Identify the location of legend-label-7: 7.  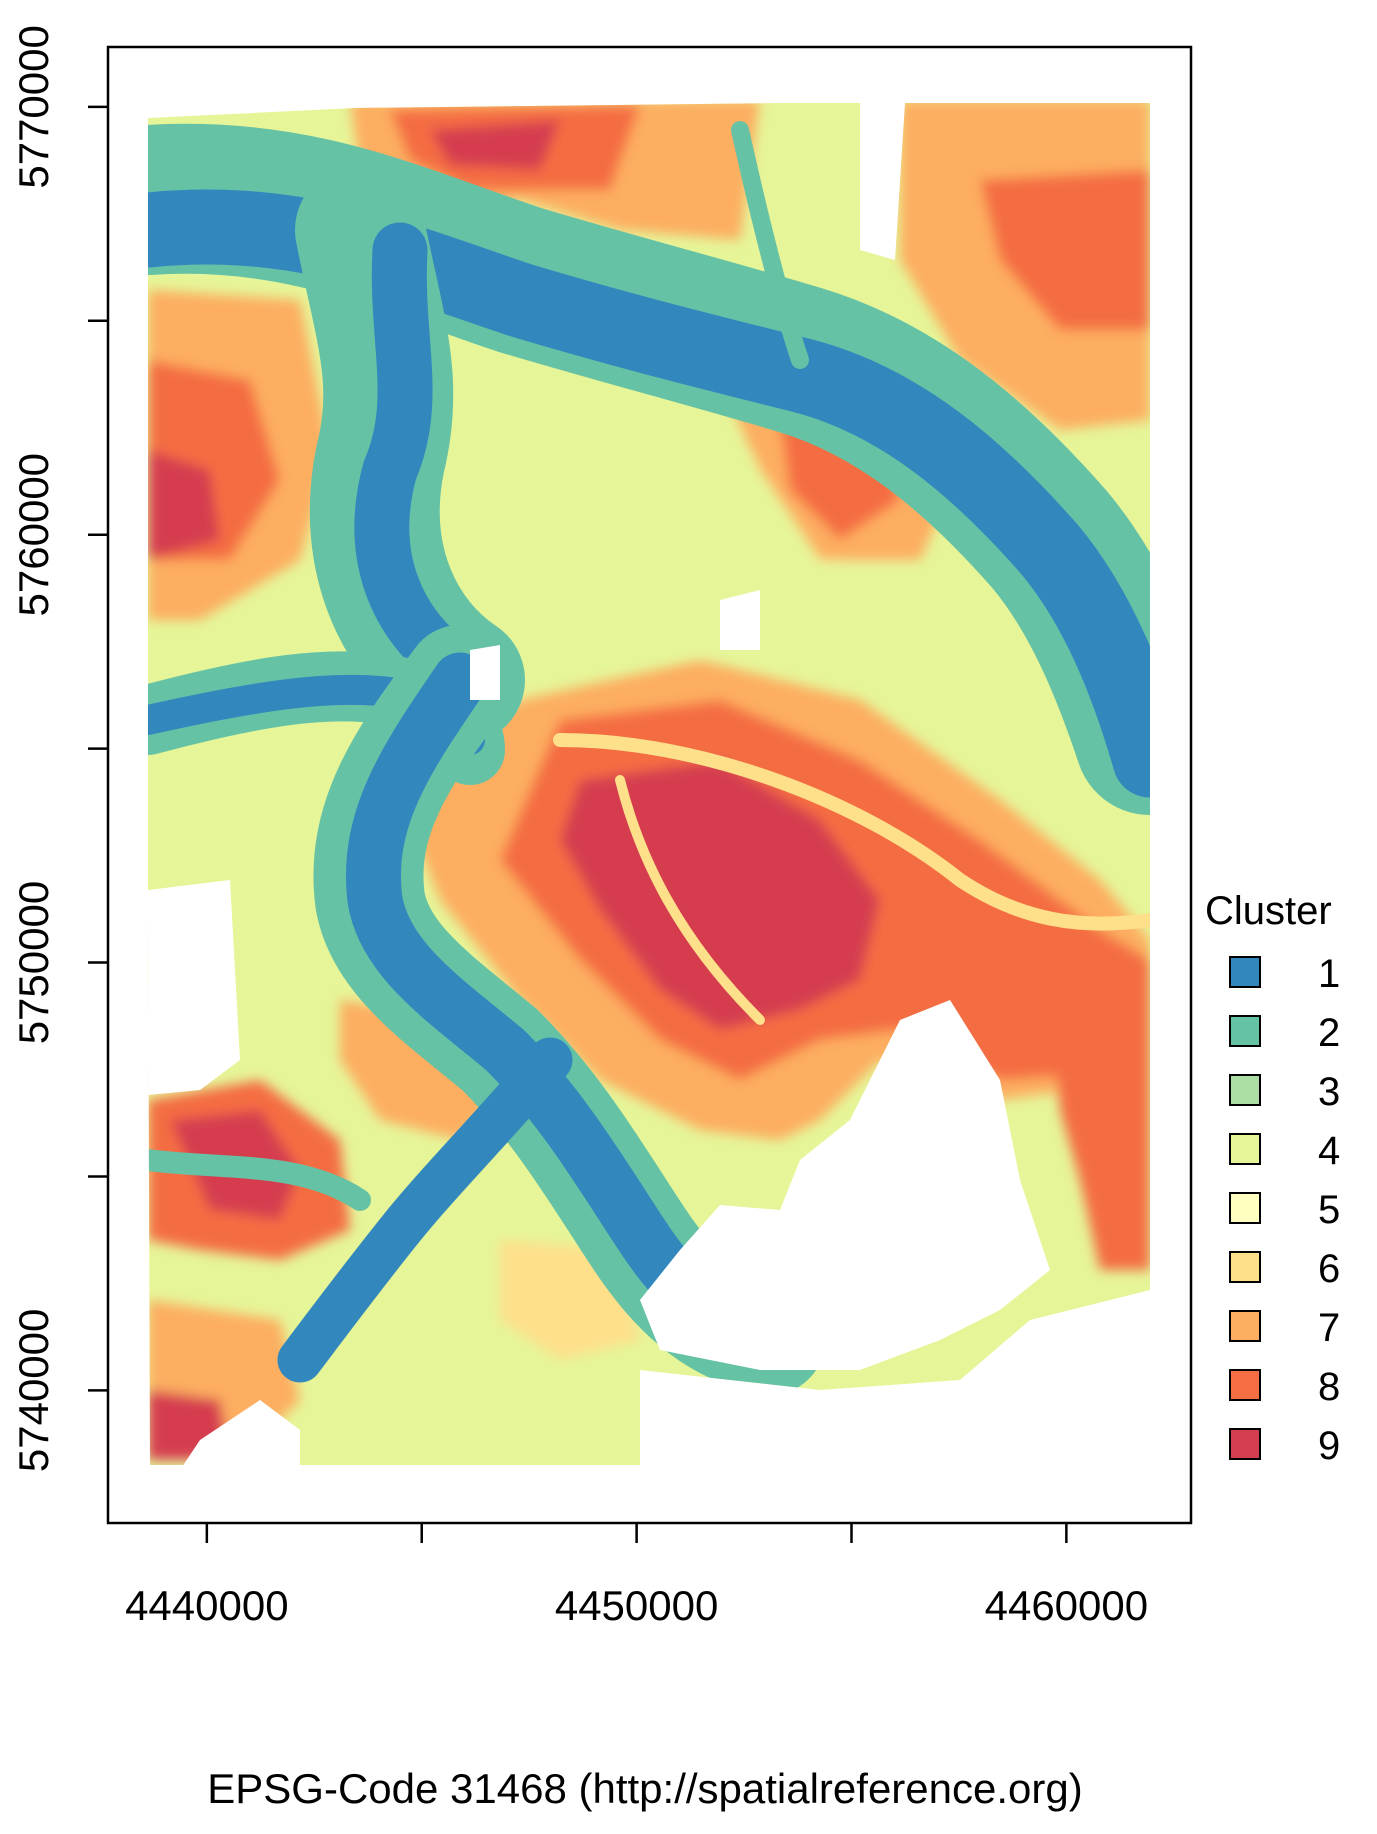
(1329, 1328).